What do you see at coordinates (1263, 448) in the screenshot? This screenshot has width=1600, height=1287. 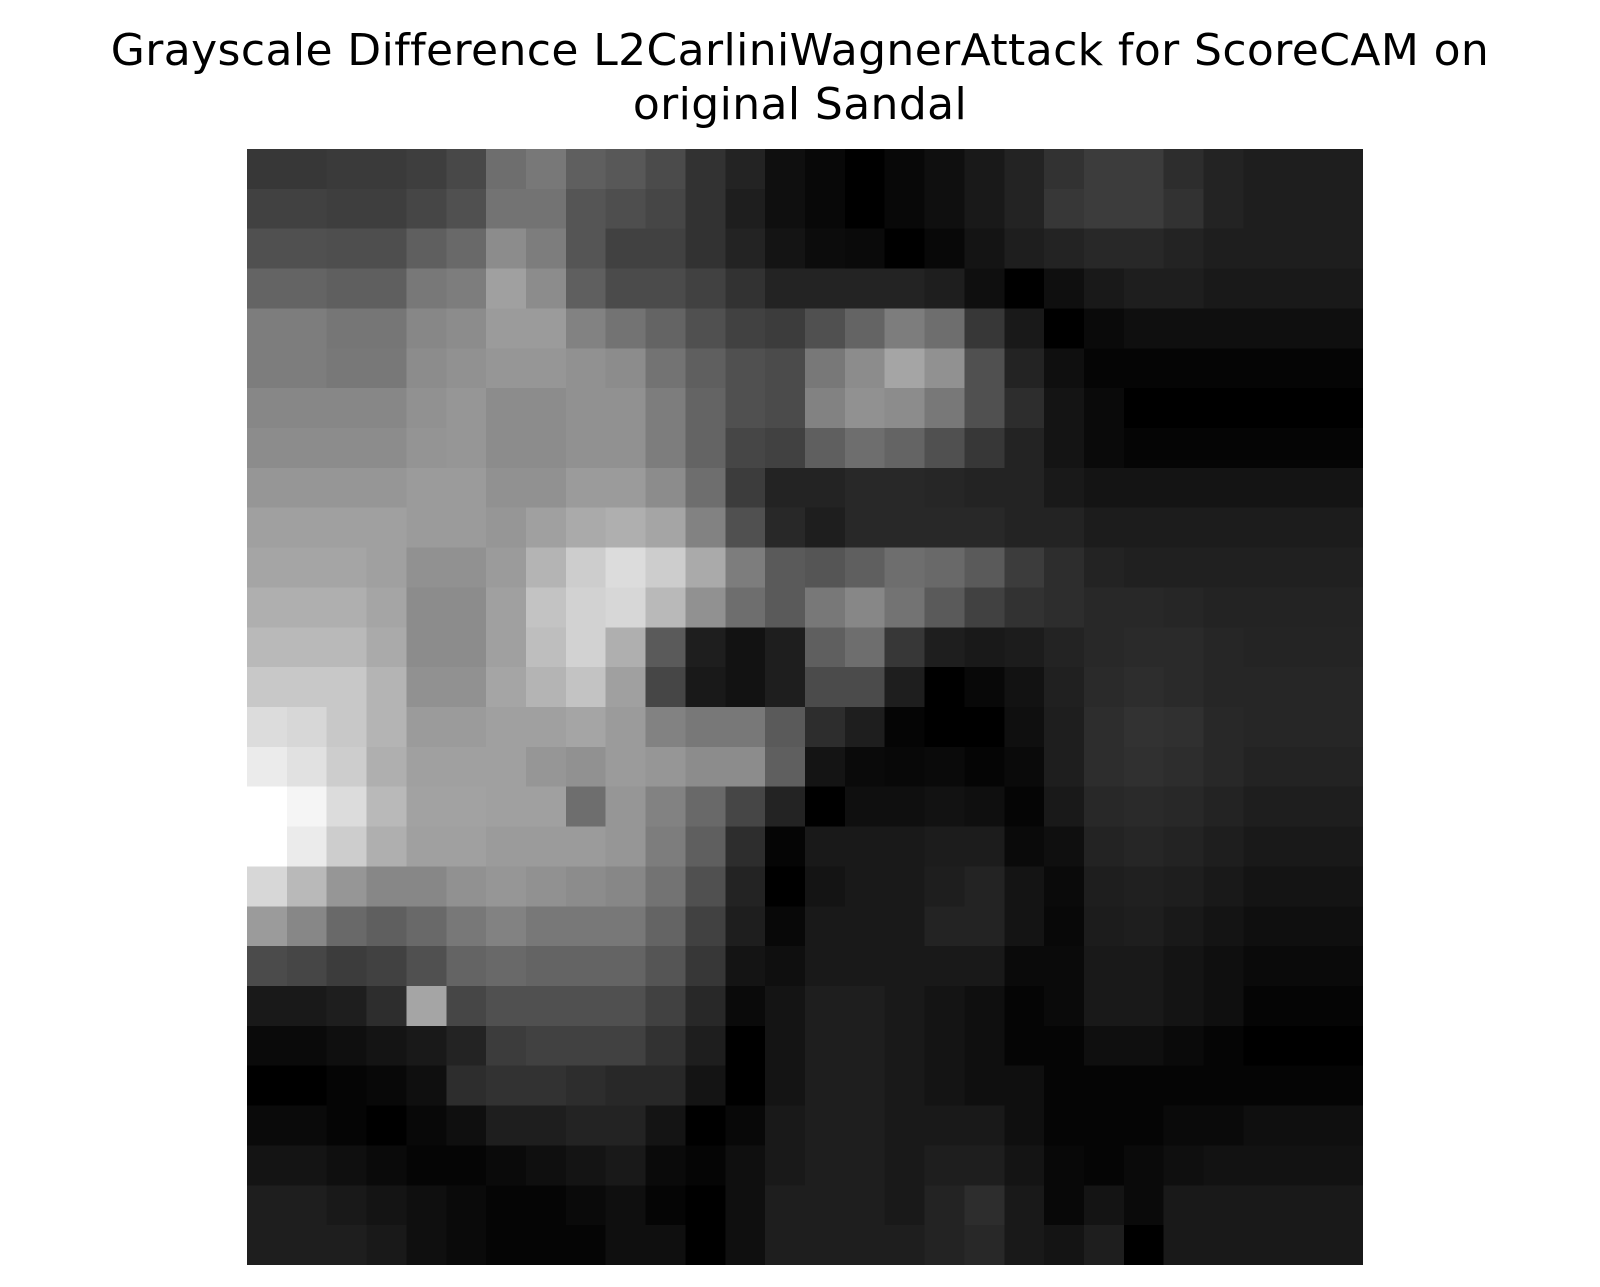 I see `heatmap-cell-r7-c25` at bounding box center [1263, 448].